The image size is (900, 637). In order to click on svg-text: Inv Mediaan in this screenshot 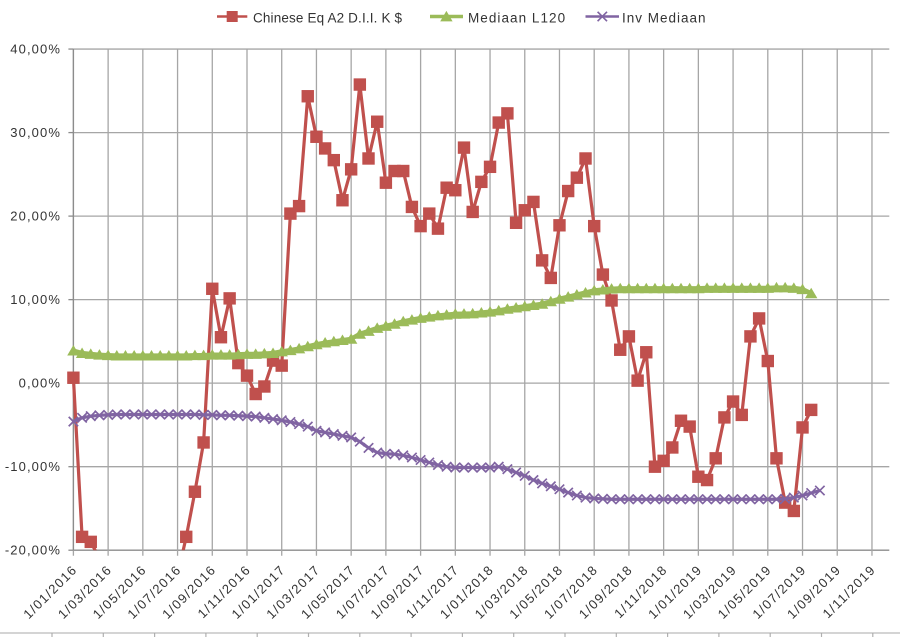, I will do `click(664, 18)`.